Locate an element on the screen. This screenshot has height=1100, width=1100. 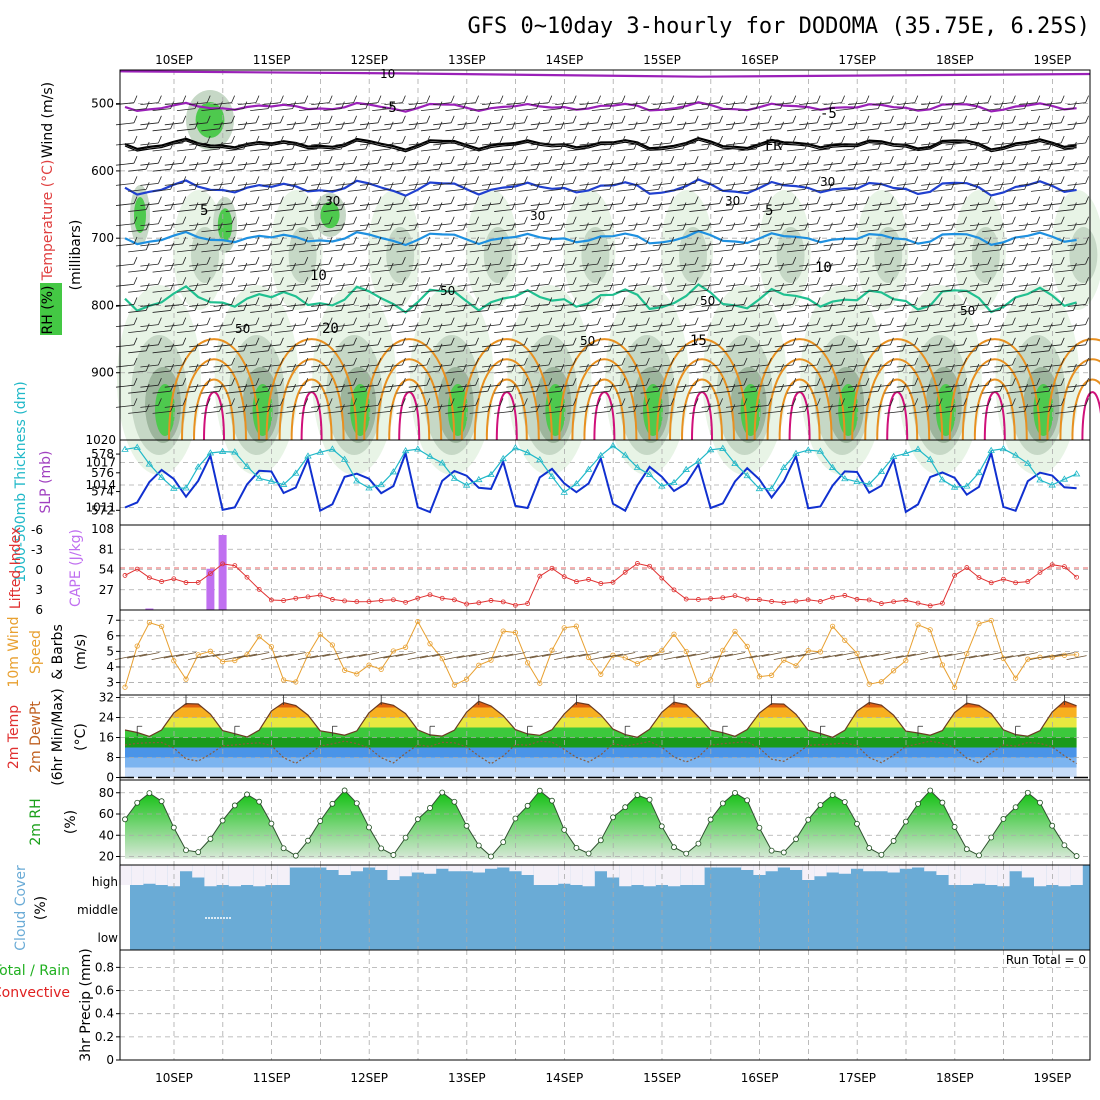
precip-axis-label: 0.8 is located at coordinates (104, 967).